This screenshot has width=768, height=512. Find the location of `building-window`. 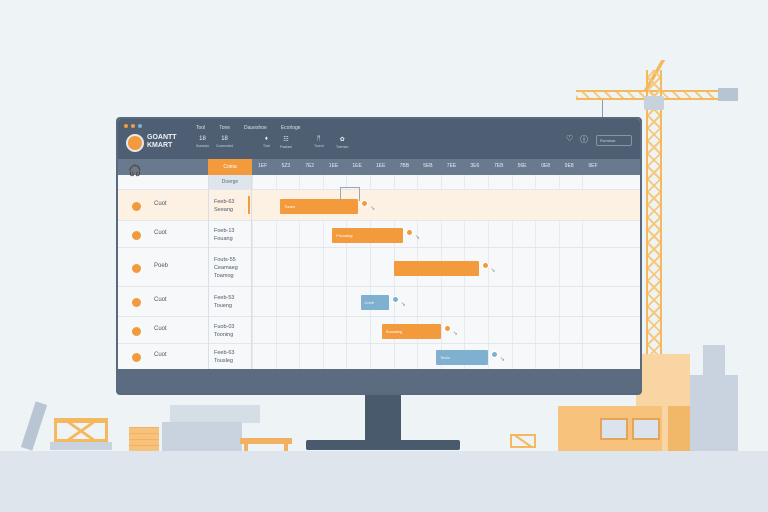

building-window is located at coordinates (614, 429).